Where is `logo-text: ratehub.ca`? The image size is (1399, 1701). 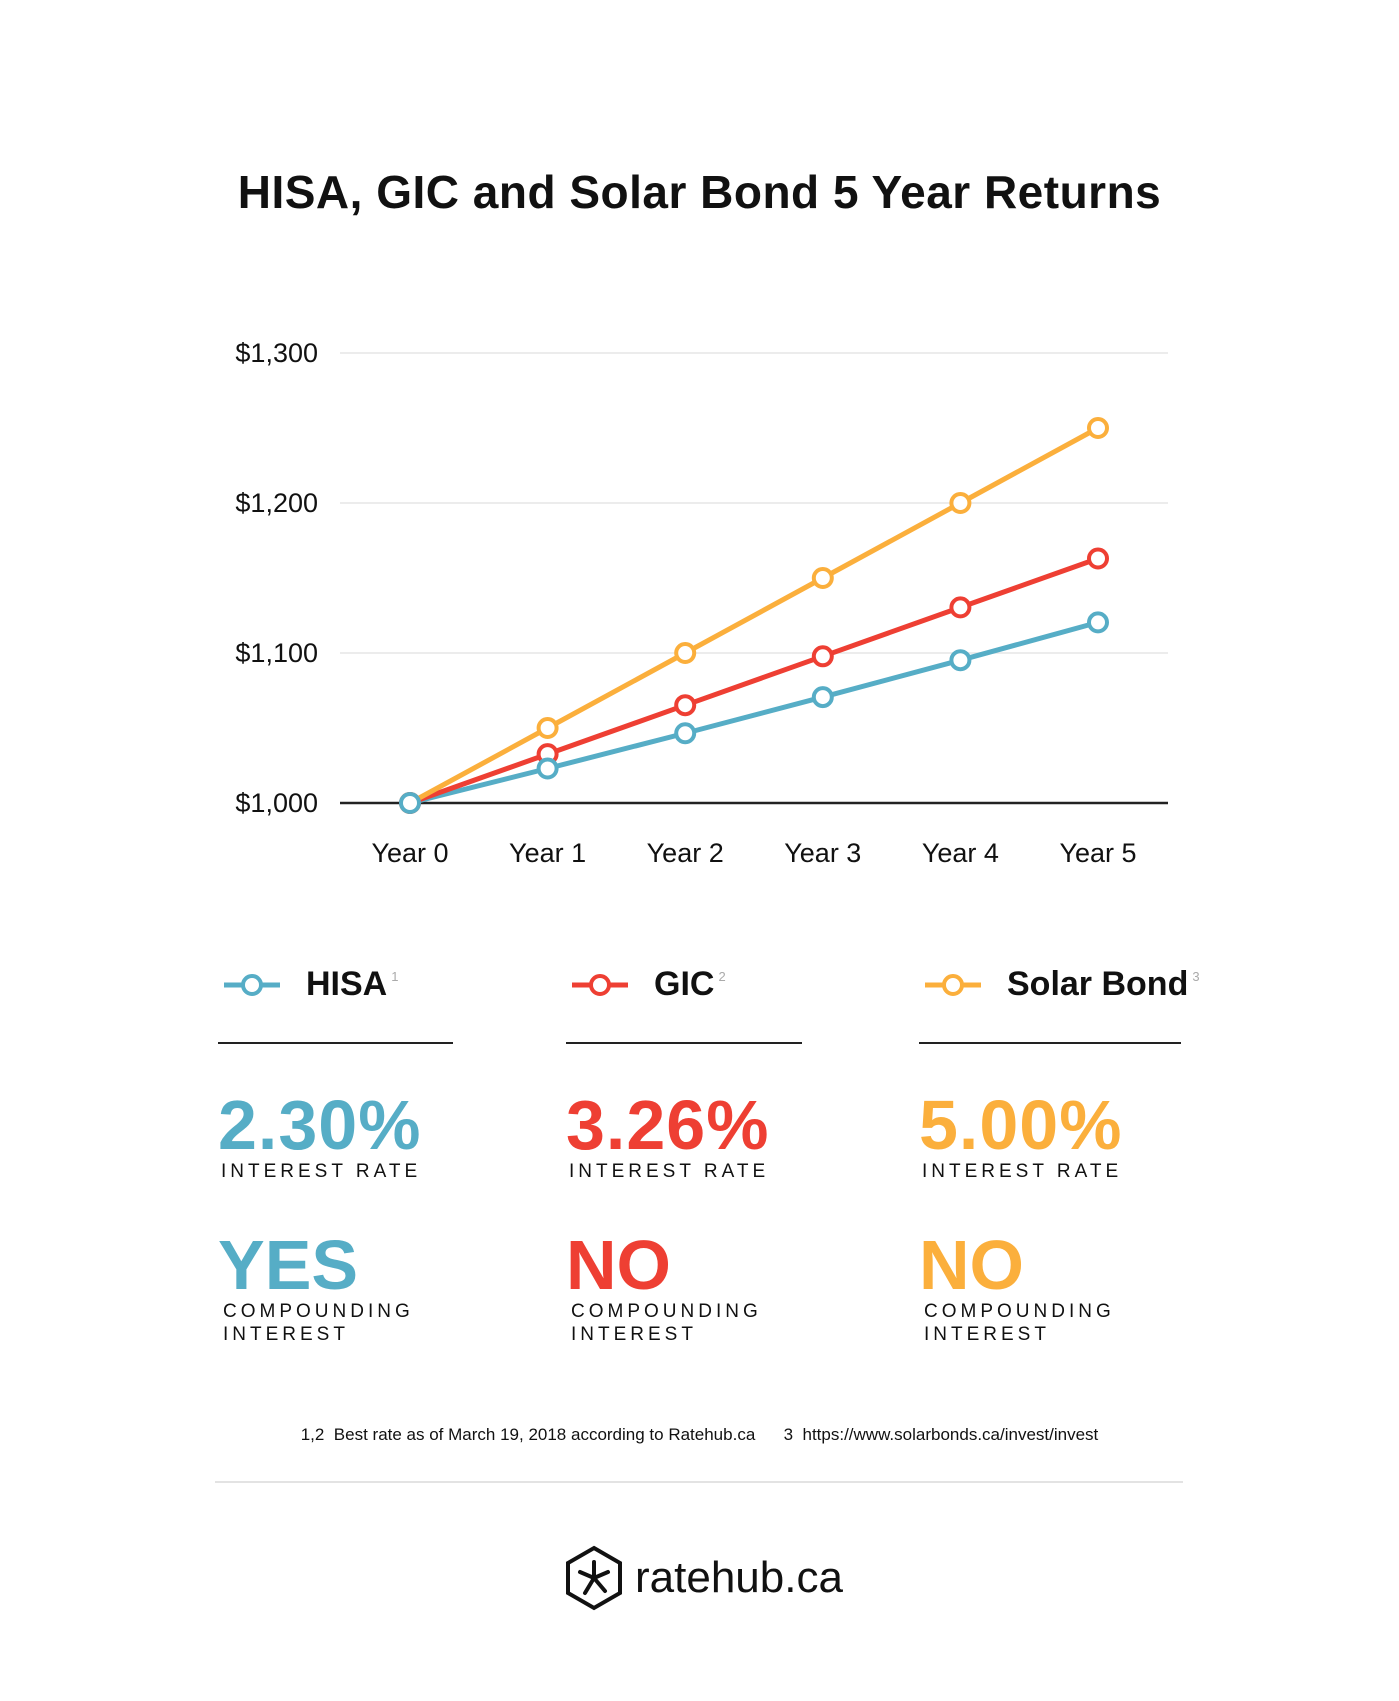 logo-text: ratehub.ca is located at coordinates (739, 1577).